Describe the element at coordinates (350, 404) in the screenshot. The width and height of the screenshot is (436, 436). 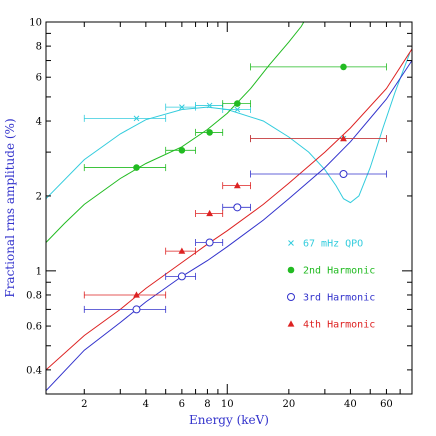
I see `x-tick-label: 40` at that location.